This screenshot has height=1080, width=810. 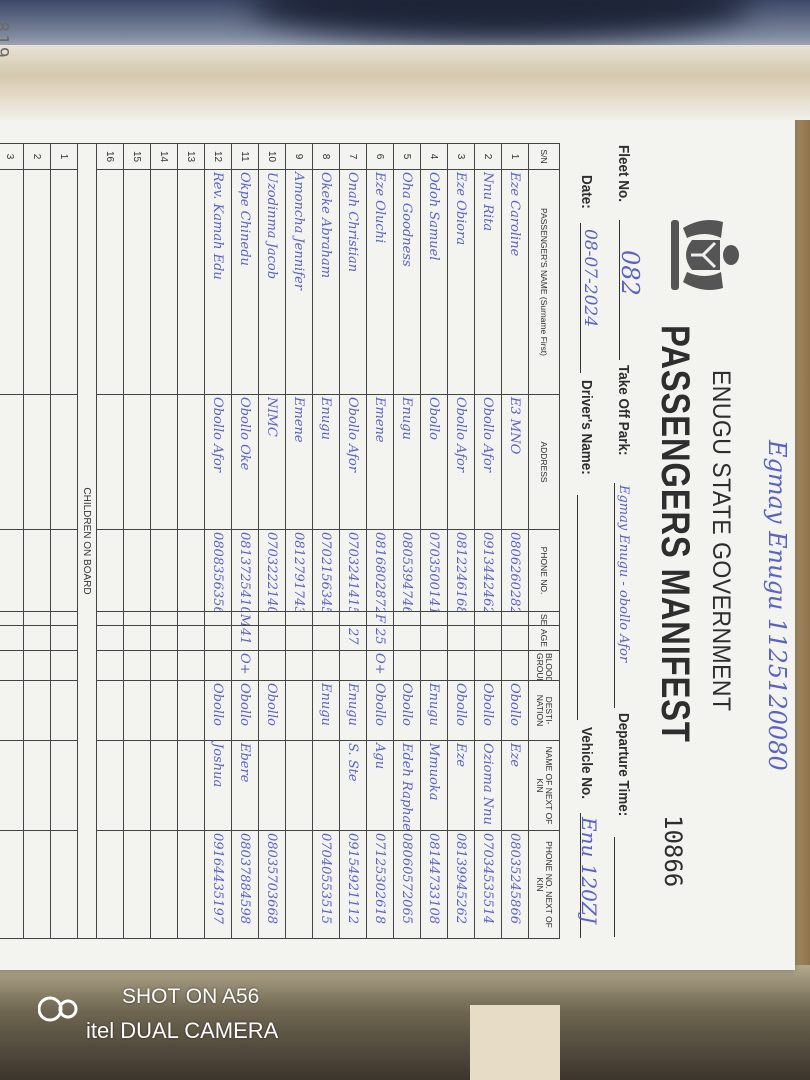 I want to click on cell-passenger-name: Eze Obiora, so click(x=461, y=282).